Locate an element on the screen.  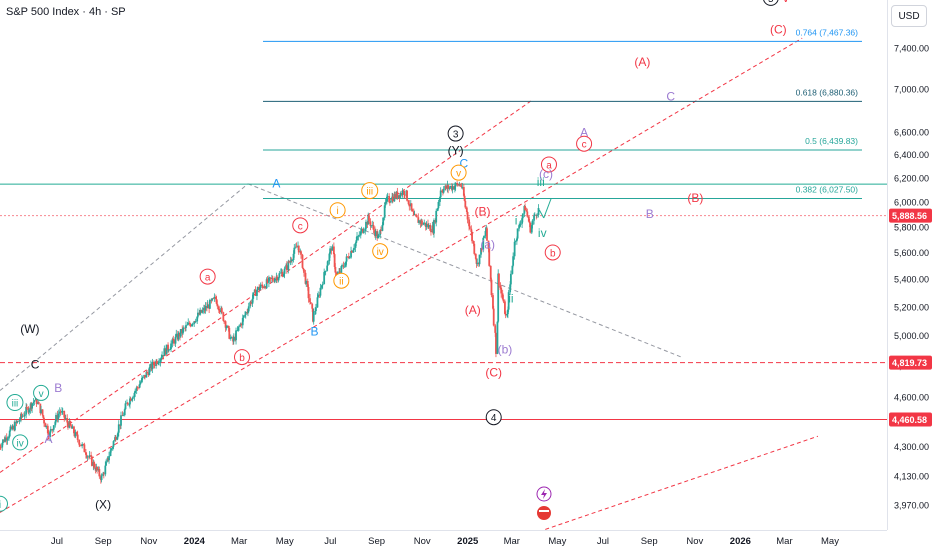
wave-label-33: i is located at coordinates (516, 220).